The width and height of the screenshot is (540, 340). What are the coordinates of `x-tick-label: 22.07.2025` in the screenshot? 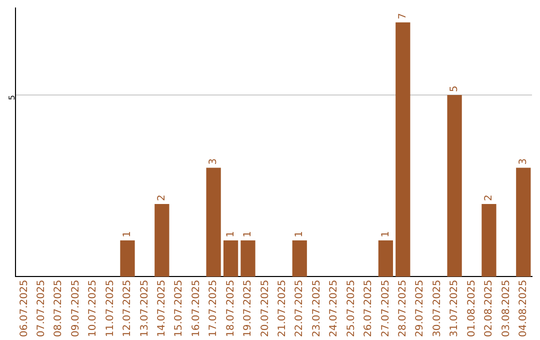 It's located at (300, 309).